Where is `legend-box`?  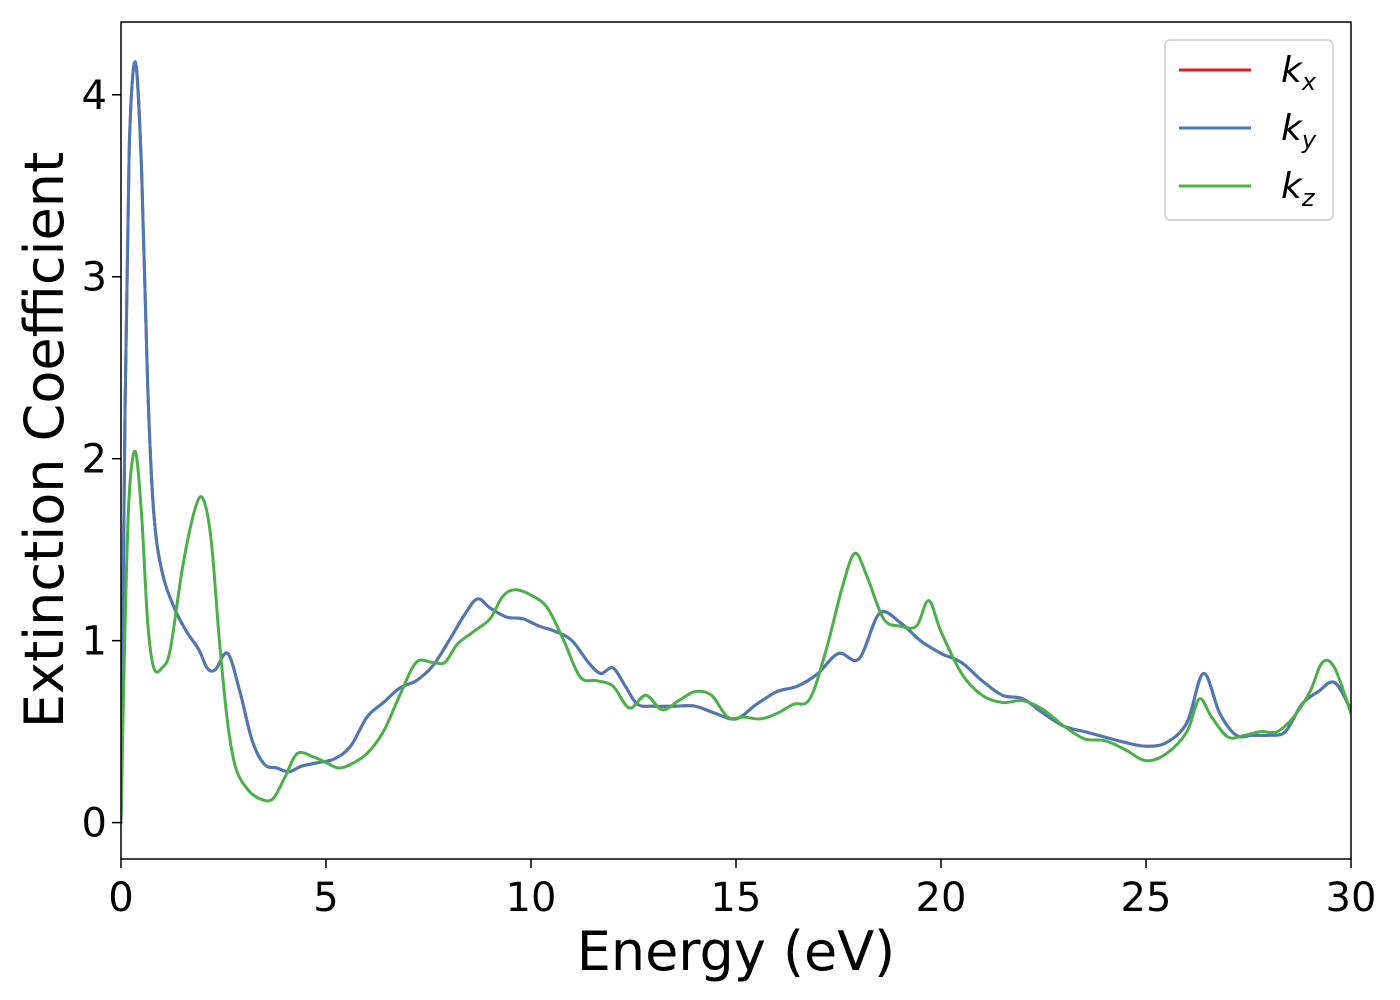
legend-box is located at coordinates (1249, 130).